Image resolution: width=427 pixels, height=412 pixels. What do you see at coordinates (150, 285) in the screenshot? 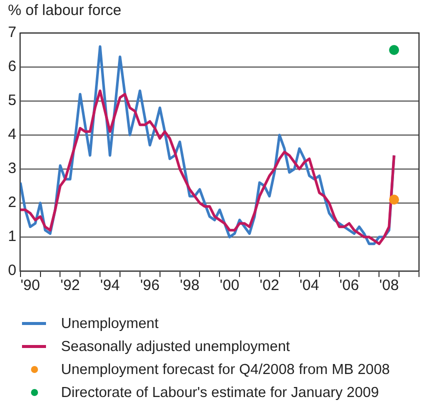
I see `x-tick-label: '96` at bounding box center [150, 285].